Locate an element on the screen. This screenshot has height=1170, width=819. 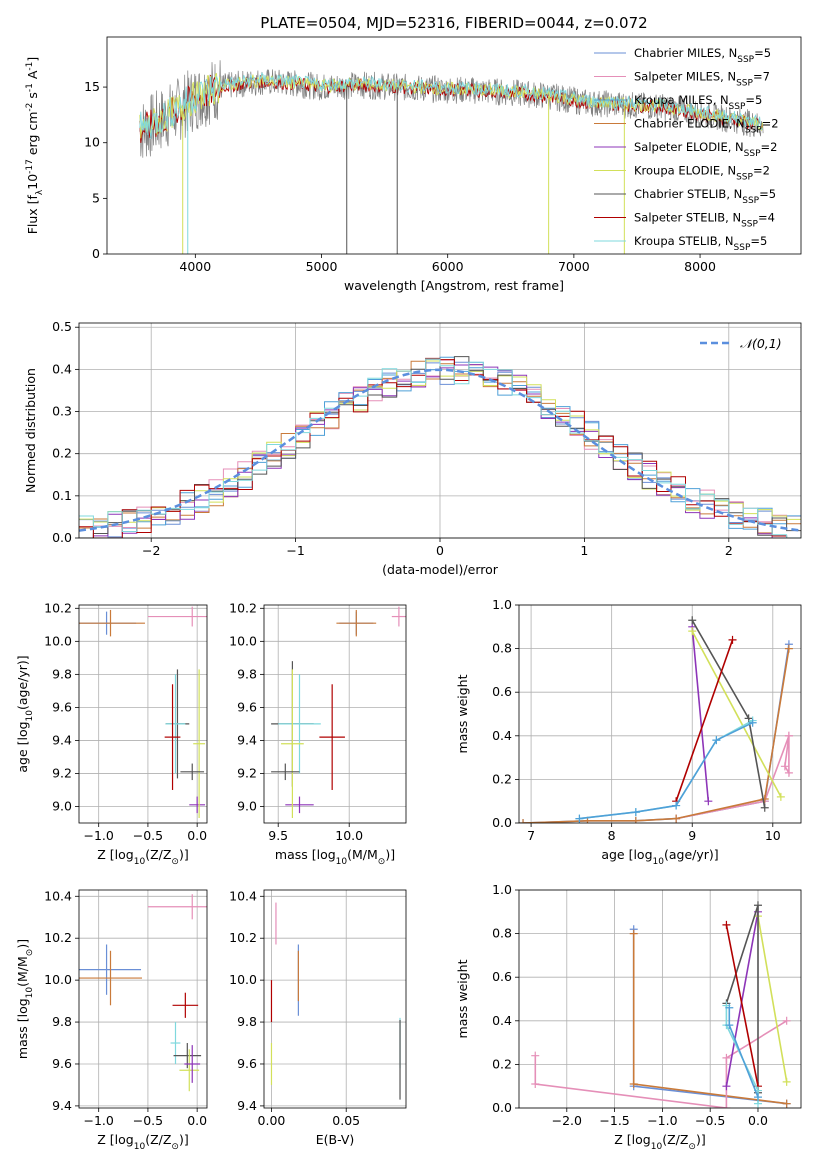
x-tick-label: 9.5 is located at coordinates (278, 835).